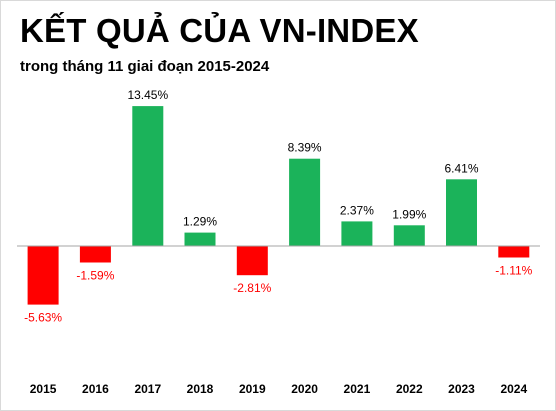  Describe the element at coordinates (409, 214) in the screenshot. I see `data-label-2022: 1.99%` at that location.